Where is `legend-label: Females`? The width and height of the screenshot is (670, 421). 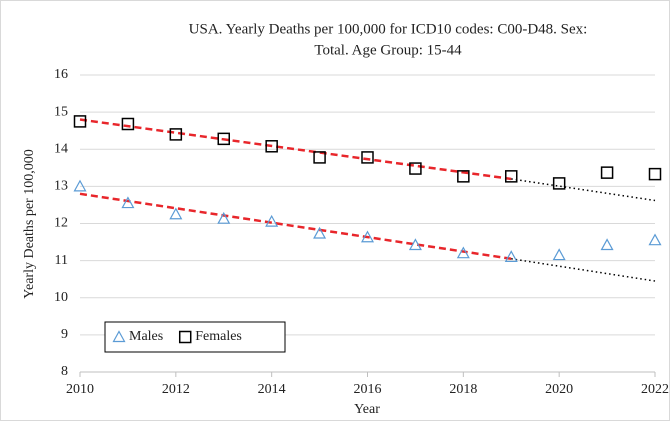
legend-label: Females is located at coordinates (218, 336).